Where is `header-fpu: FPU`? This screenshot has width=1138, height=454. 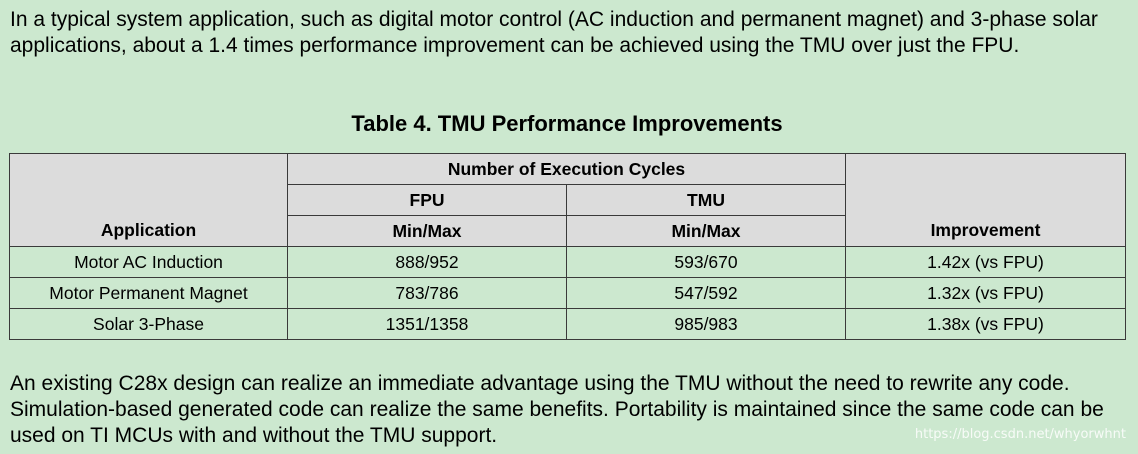
header-fpu: FPU is located at coordinates (427, 200).